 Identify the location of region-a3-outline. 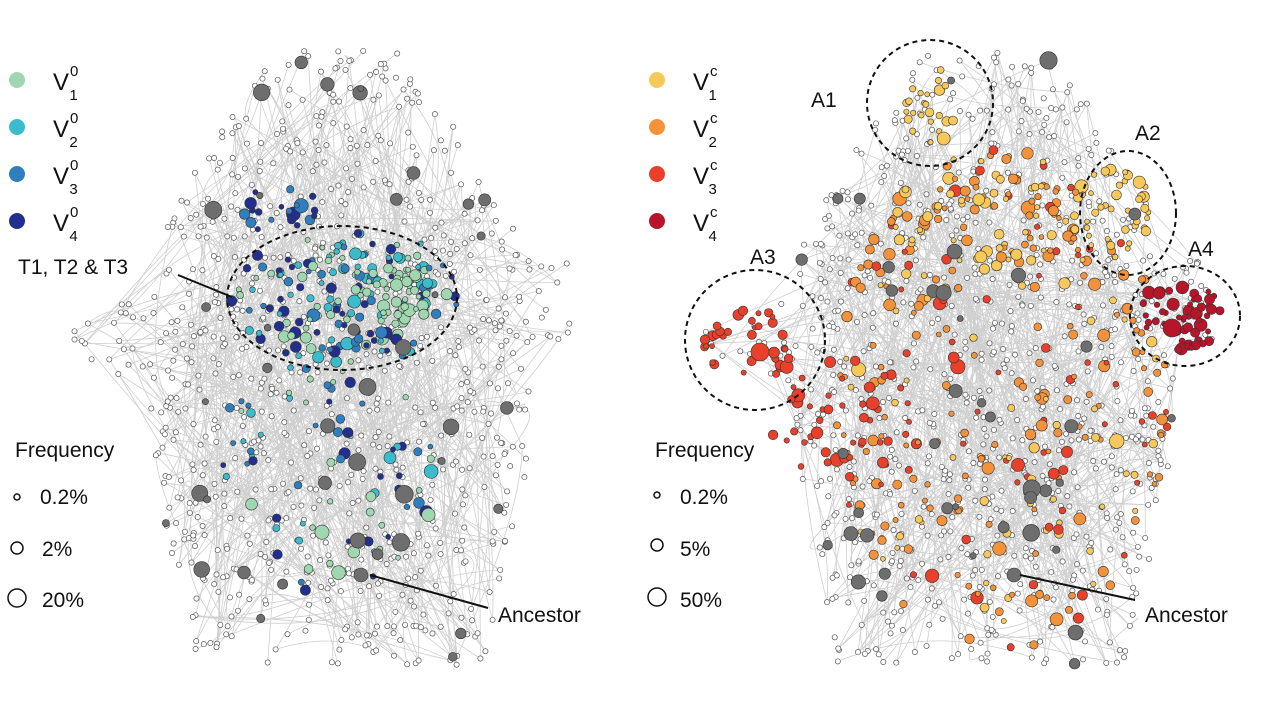
(755, 340).